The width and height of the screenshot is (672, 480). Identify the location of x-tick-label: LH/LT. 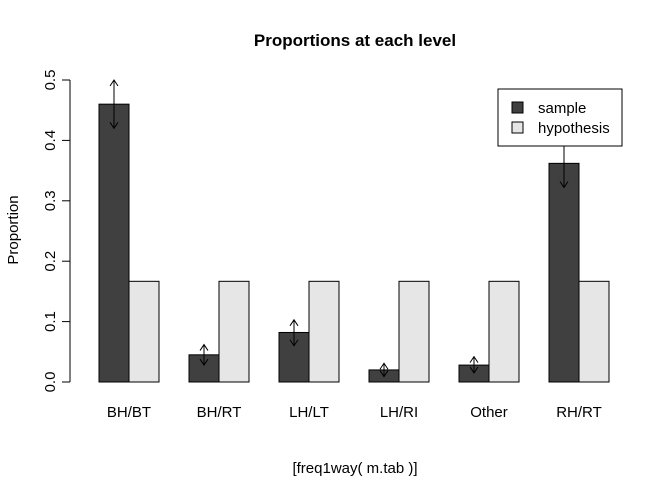
(309, 412).